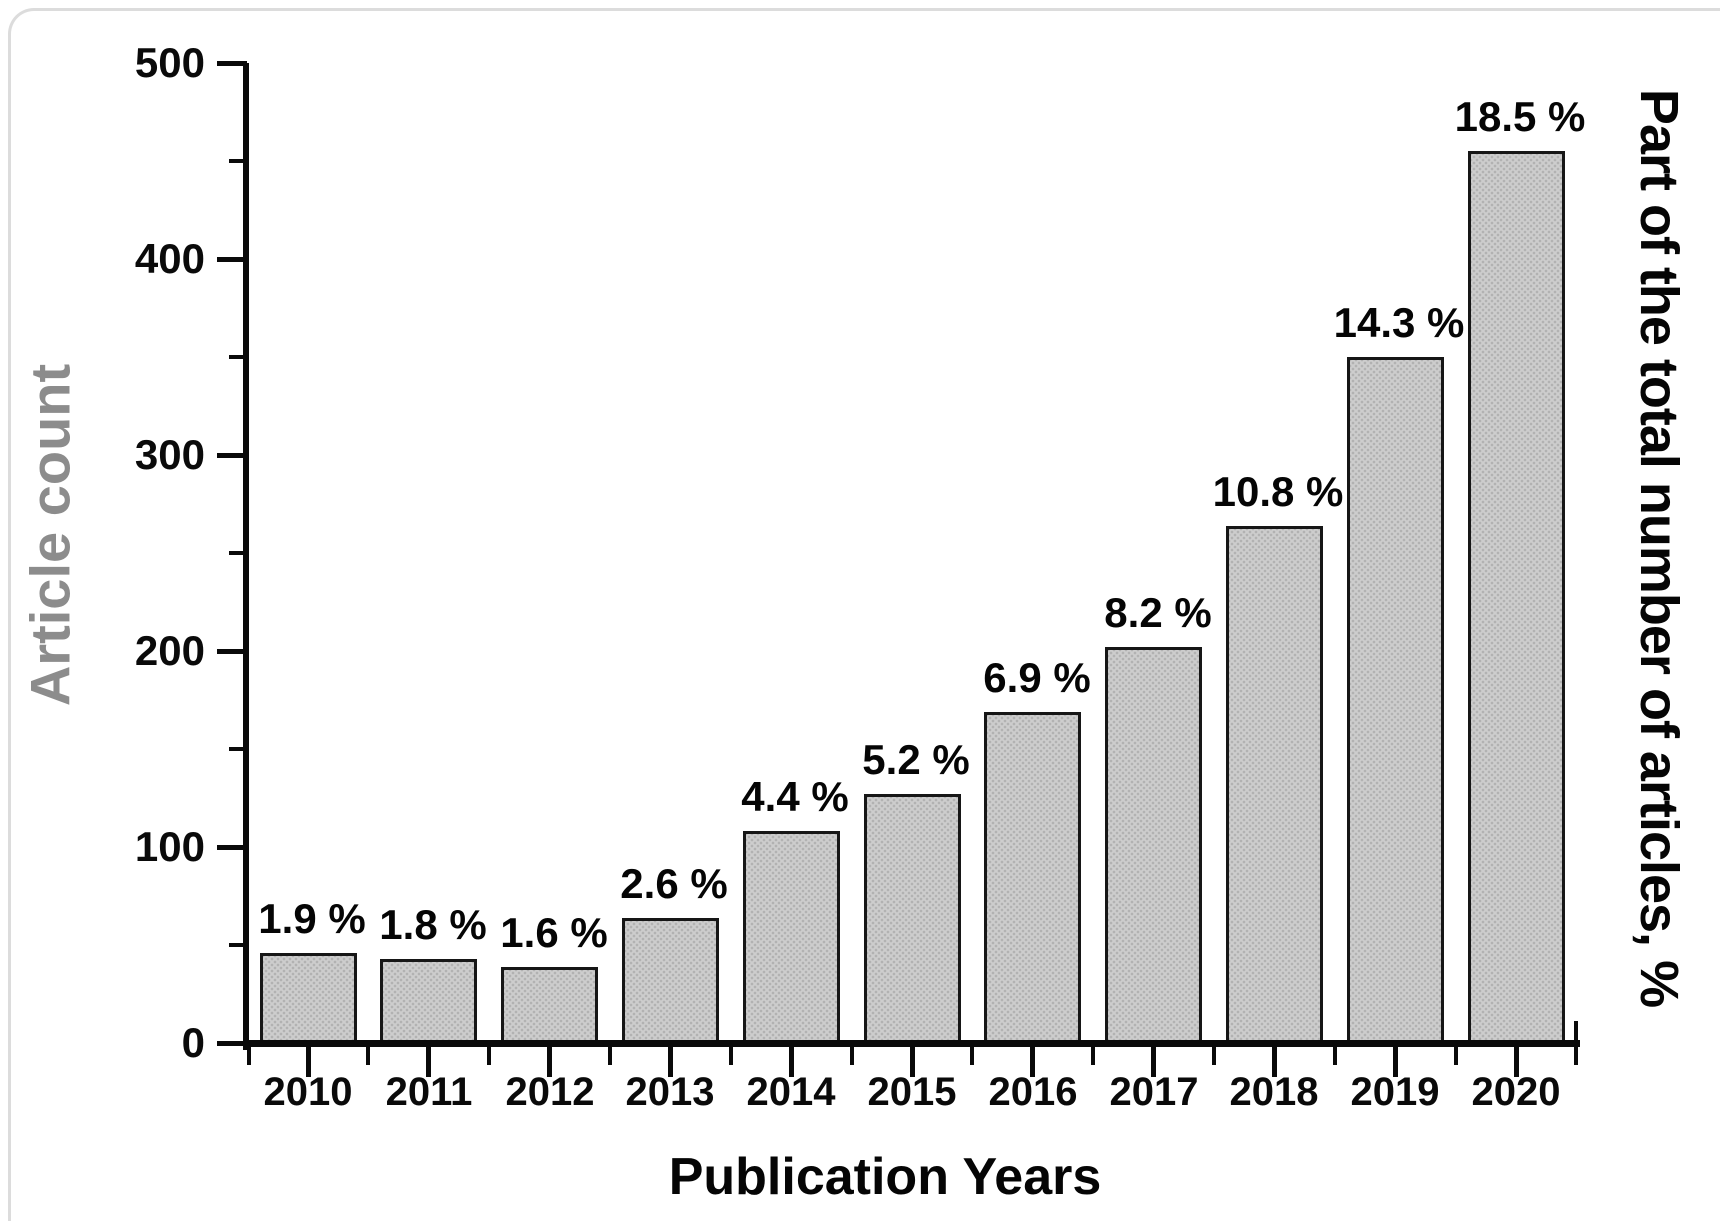 This screenshot has height=1221, width=1720. What do you see at coordinates (1576, 1056) in the screenshot?
I see `x-axis-end-stub-down` at bounding box center [1576, 1056].